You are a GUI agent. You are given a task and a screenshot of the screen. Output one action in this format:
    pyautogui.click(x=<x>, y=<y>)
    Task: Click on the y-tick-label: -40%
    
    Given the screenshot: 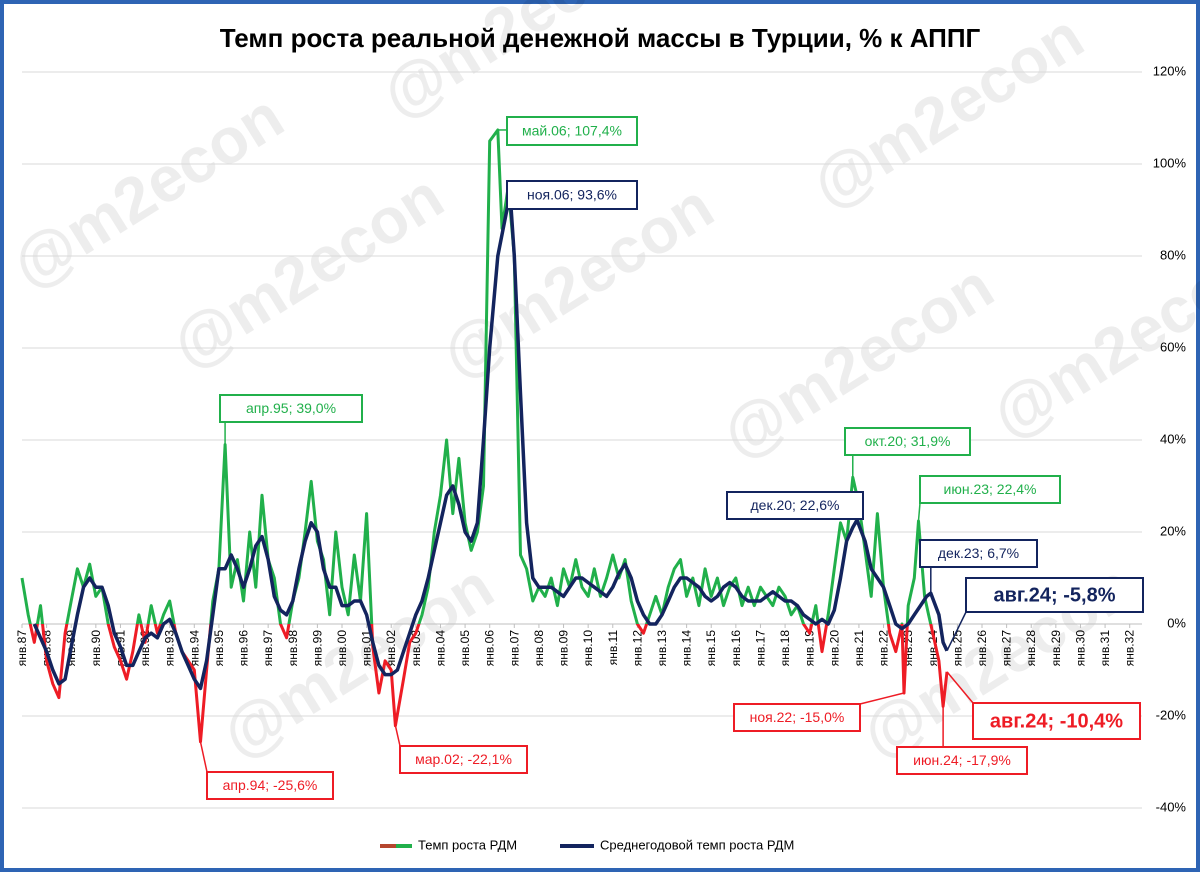 What is the action you would take?
    pyautogui.click(x=1171, y=806)
    